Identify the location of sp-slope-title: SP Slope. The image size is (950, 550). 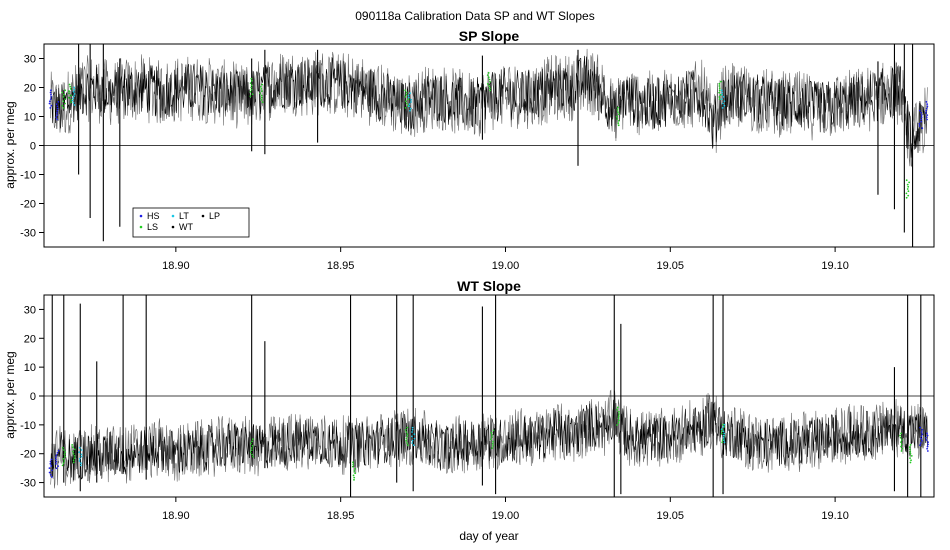
(489, 36).